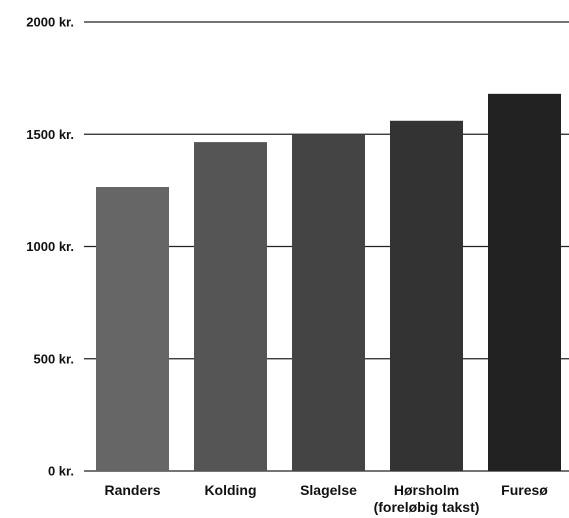 This screenshot has height=518, width=569. I want to click on y-tick-label: 0 kr., so click(61, 471).